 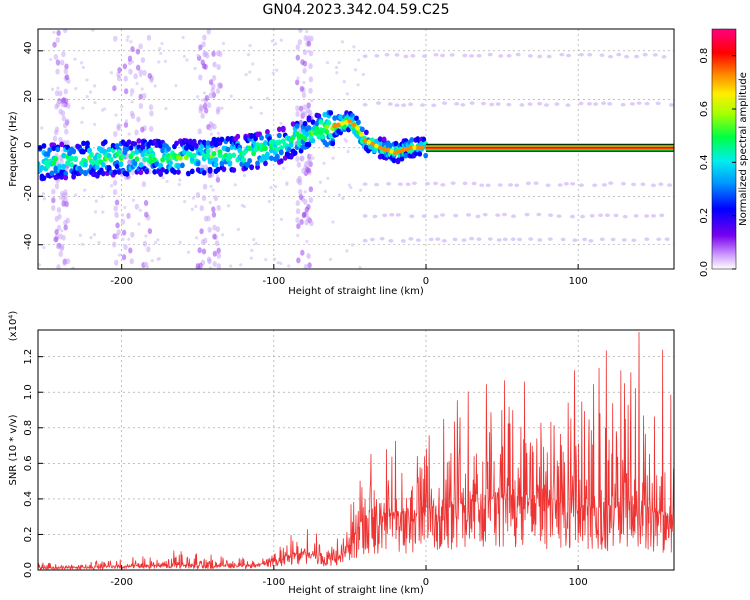 What do you see at coordinates (121, 582) in the screenshot?
I see `x-tick-label: -200` at bounding box center [121, 582].